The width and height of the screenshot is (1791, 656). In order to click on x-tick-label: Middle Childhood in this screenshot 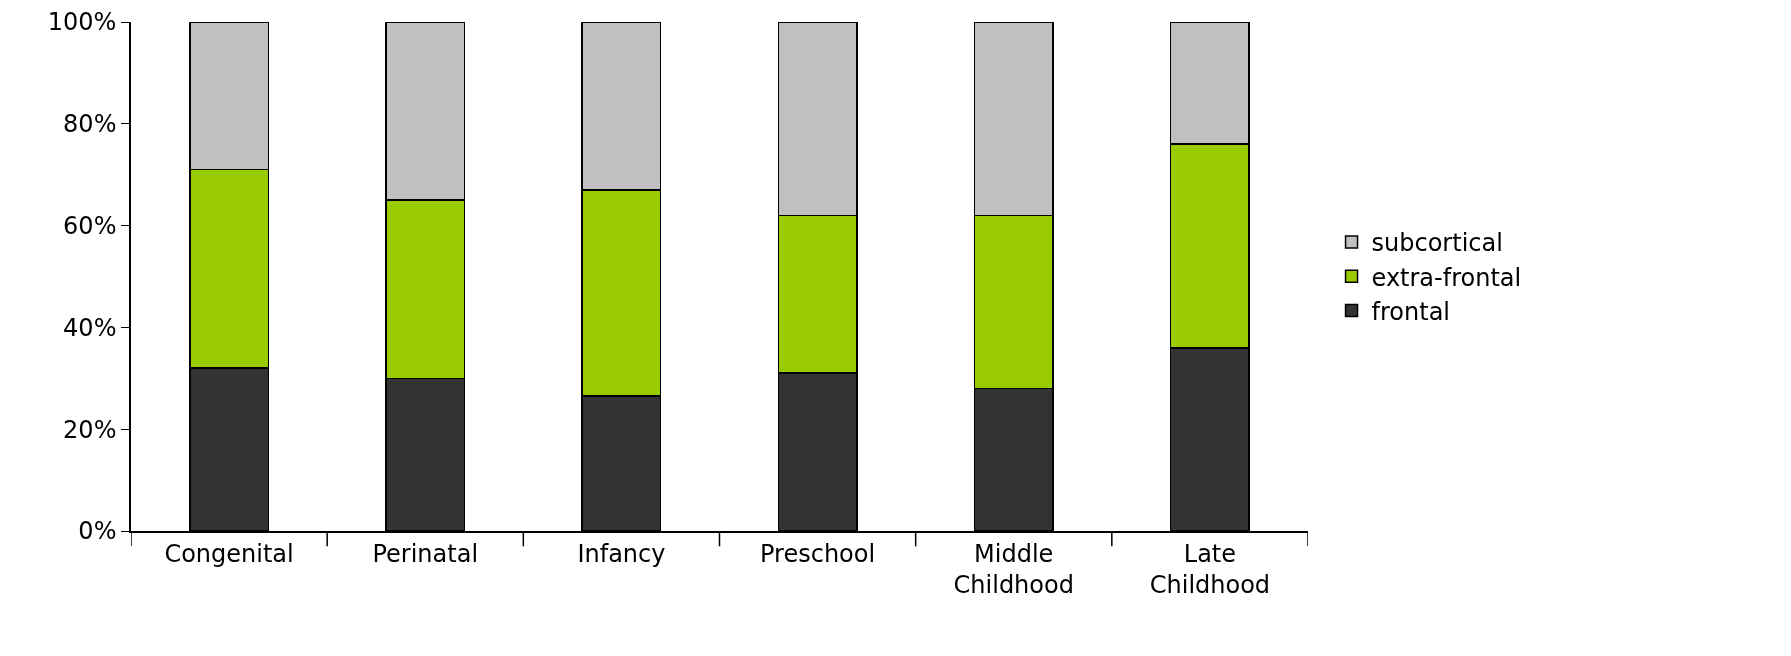, I will do `click(1013, 569)`.